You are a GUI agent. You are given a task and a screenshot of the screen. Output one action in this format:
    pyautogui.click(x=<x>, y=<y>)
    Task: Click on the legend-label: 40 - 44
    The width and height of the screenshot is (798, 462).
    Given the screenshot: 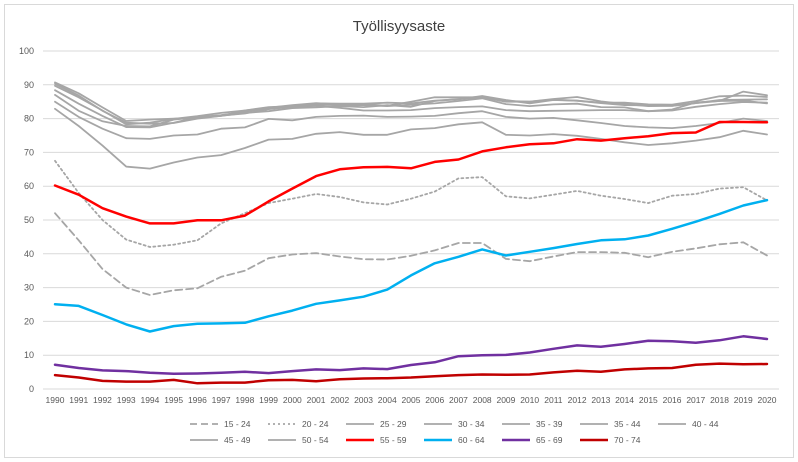 What is the action you would take?
    pyautogui.click(x=705, y=424)
    